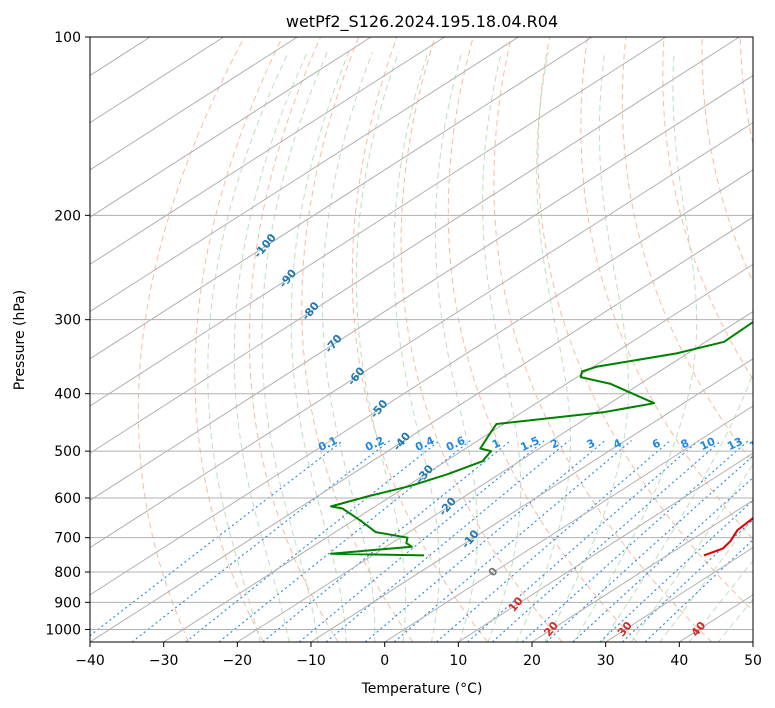  Describe the element at coordinates (67, 334) in the screenshot. I see `y-axis-ticks: 100 200 300 400 500 600 700 800 900 1000` at that location.